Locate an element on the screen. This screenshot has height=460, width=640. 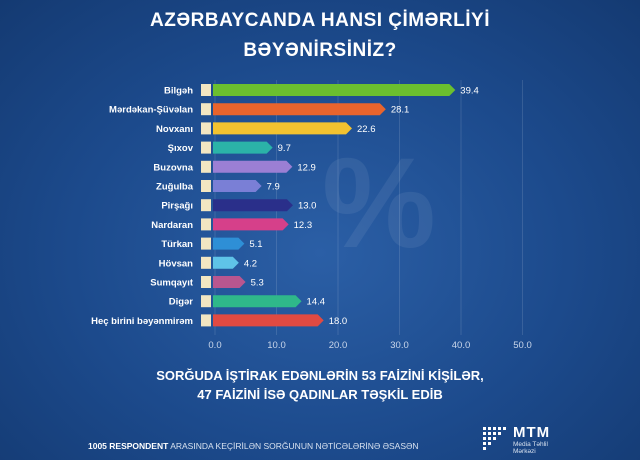
value-label: 39.4 is located at coordinates (469, 91).